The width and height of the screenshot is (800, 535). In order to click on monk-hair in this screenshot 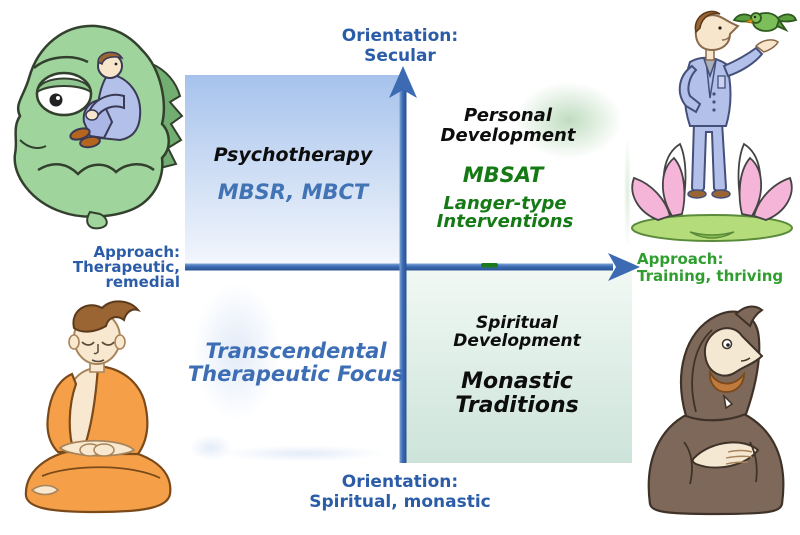, I will do `click(106, 316)`.